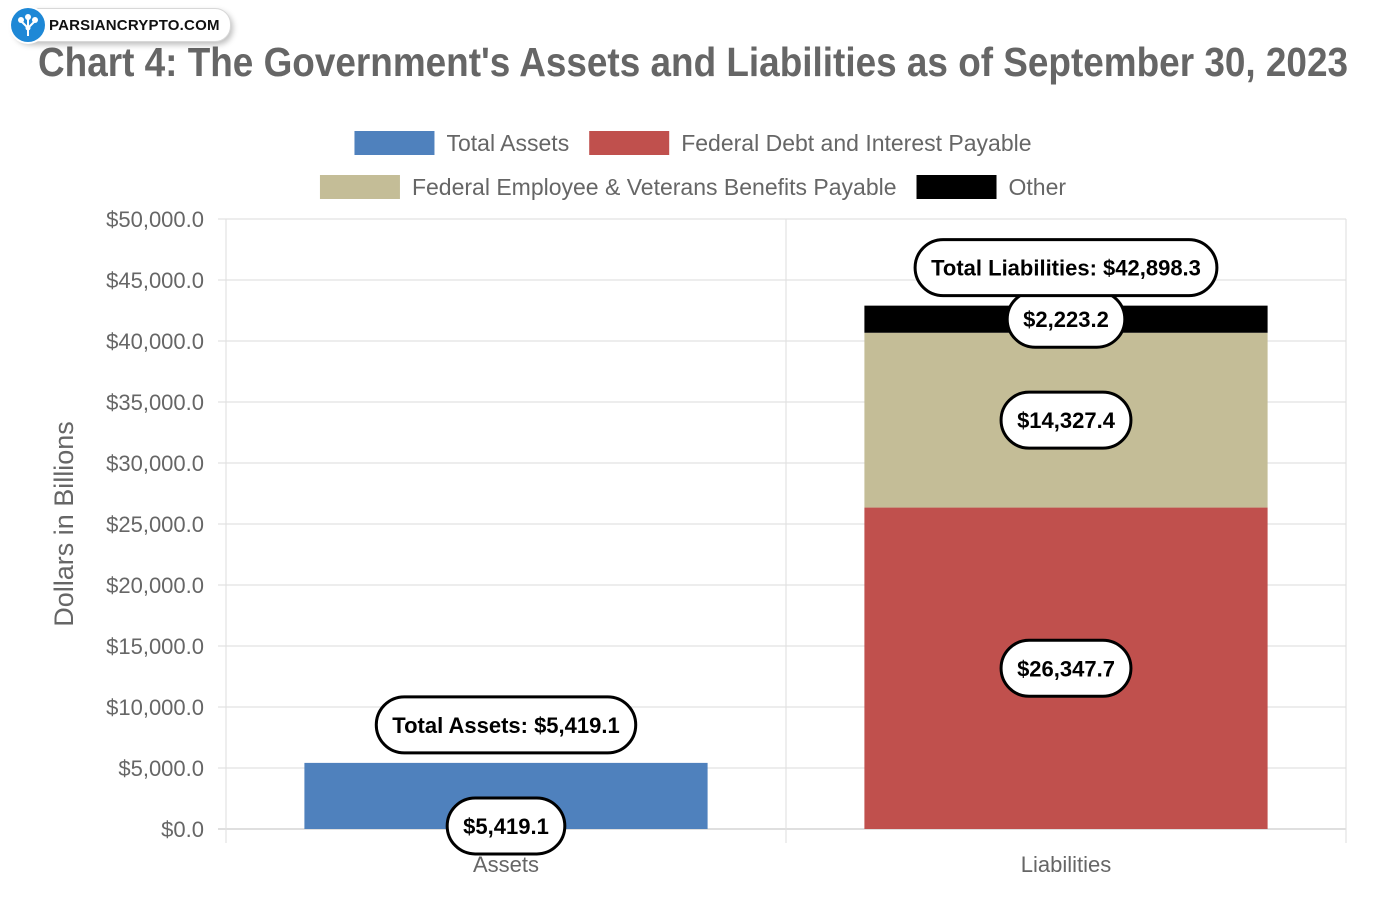 The image size is (1386, 910). I want to click on data-label-text: Total Assets: $5,419.1, so click(505, 725).